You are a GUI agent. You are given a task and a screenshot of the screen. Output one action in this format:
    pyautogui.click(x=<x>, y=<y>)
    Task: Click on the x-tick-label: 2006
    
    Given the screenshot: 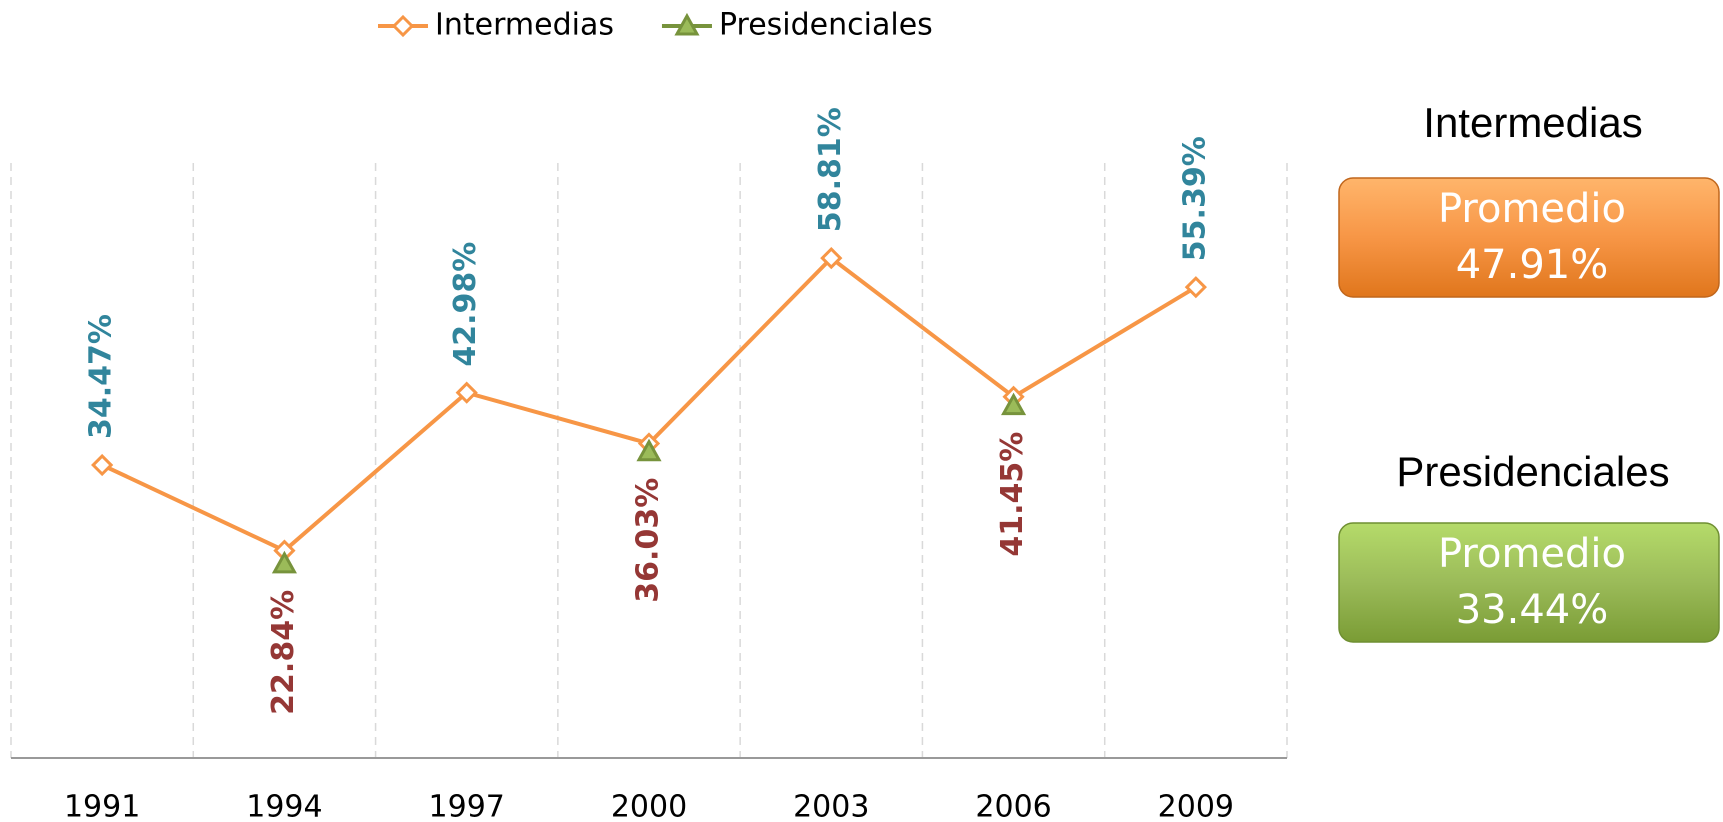 What is the action you would take?
    pyautogui.click(x=1013, y=806)
    